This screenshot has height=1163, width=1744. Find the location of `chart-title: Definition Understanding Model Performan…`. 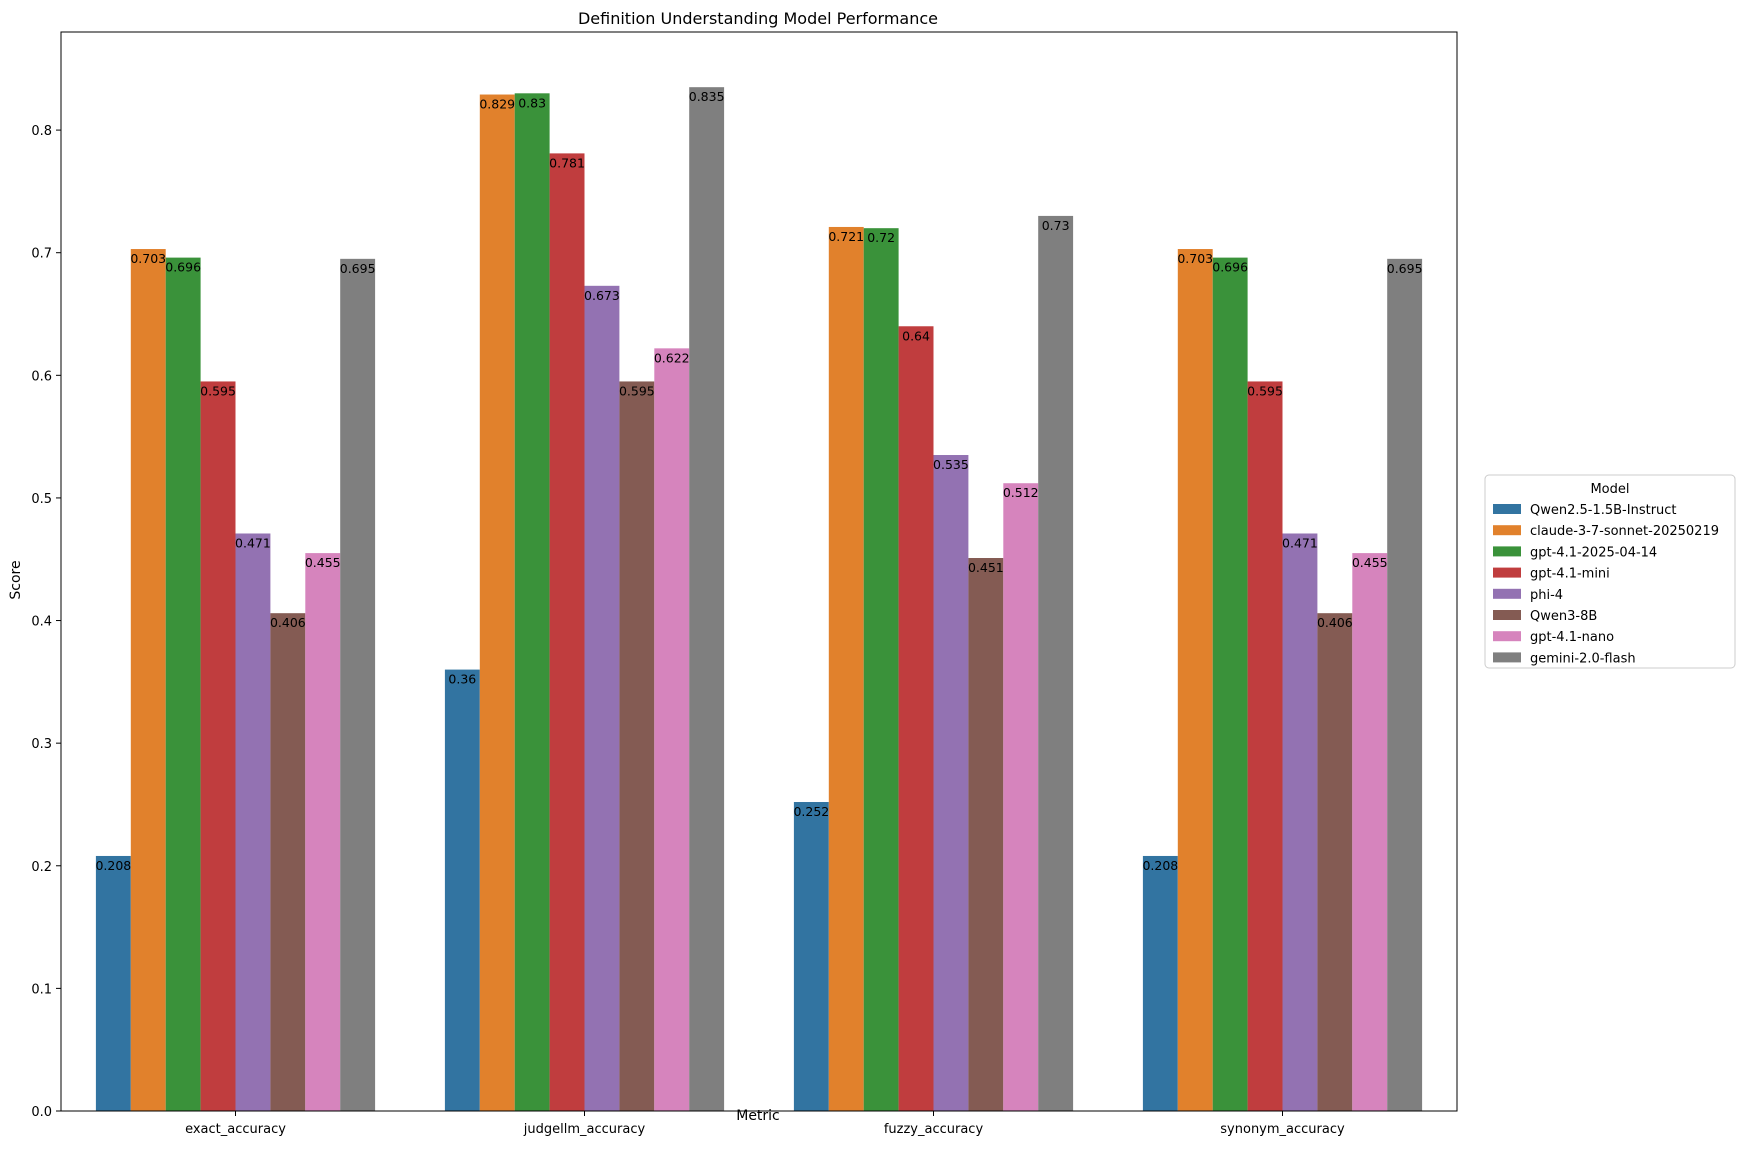

chart-title: Definition Understanding Model Performan… is located at coordinates (758, 18).